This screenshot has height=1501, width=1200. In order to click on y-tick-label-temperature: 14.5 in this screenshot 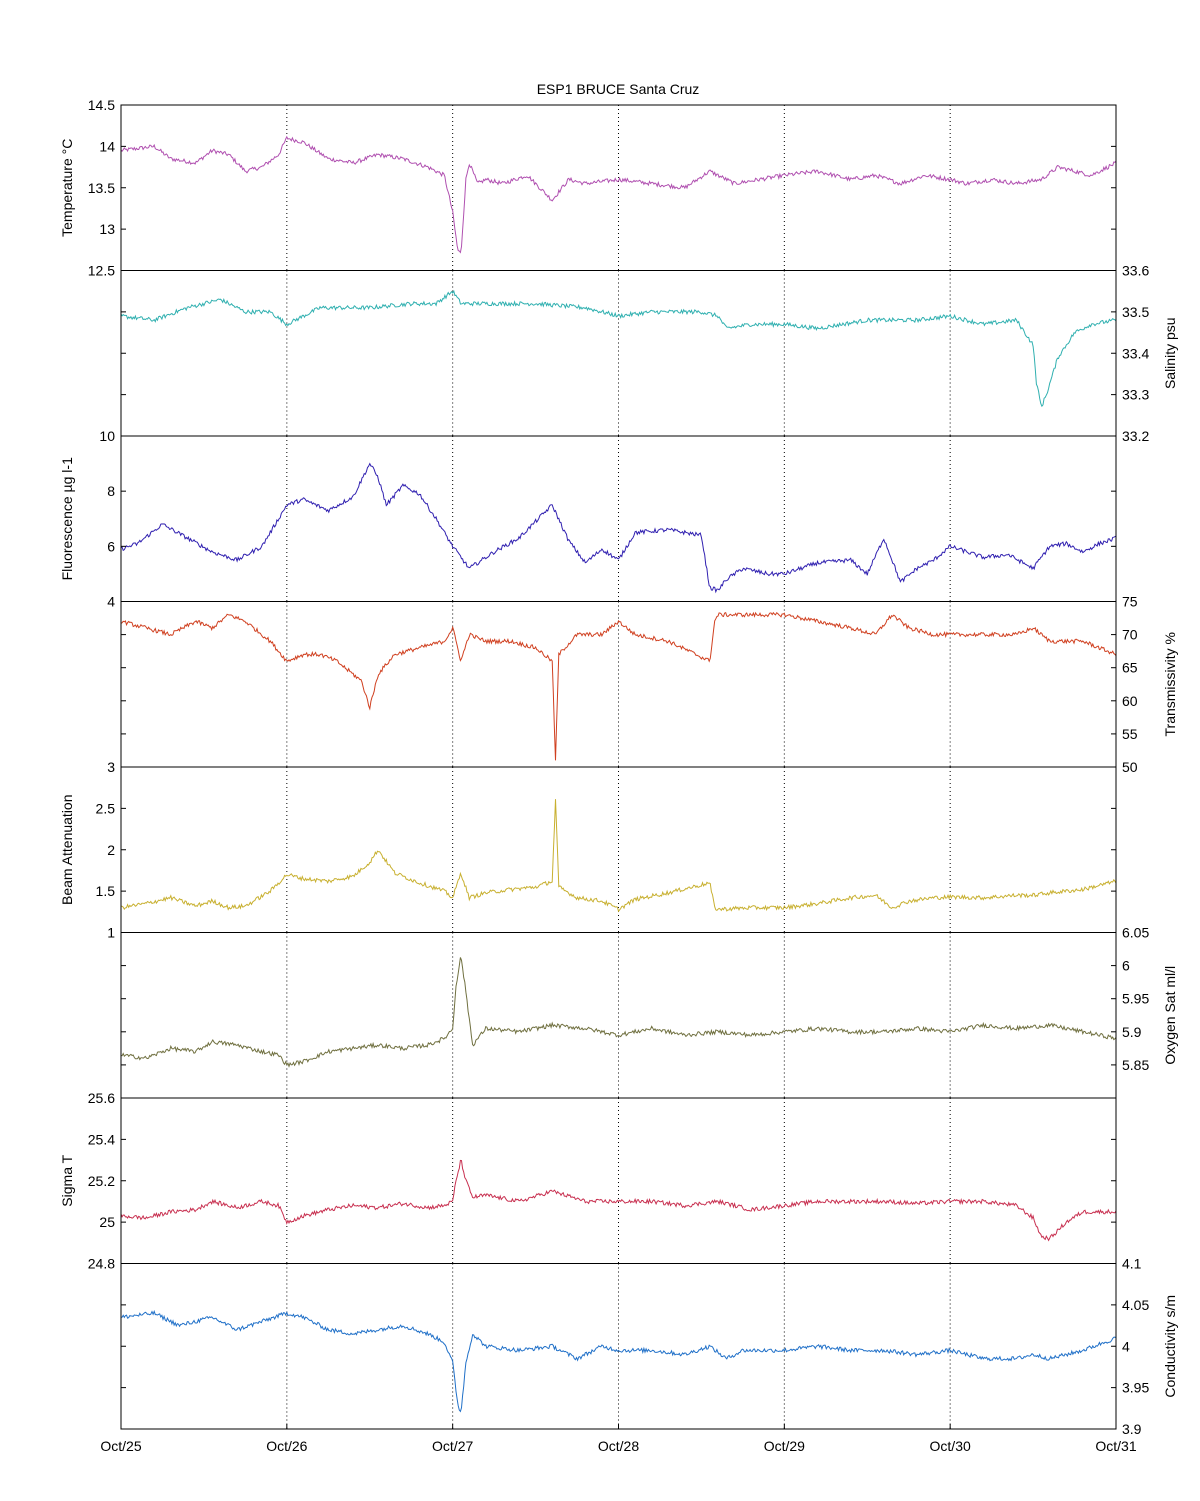, I will do `click(101, 105)`.